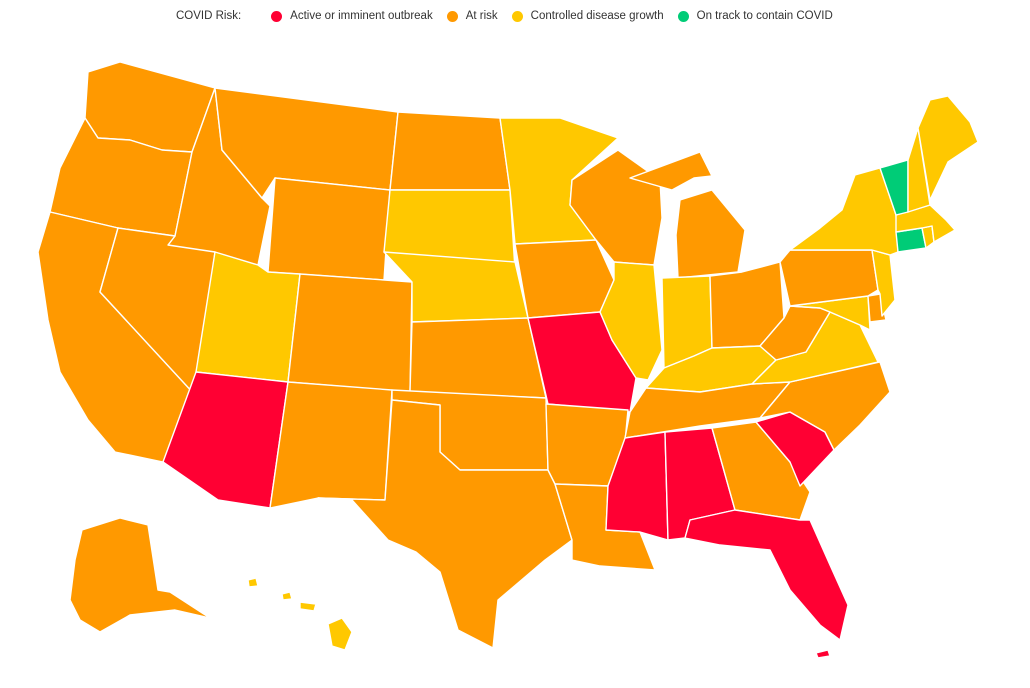 This screenshot has width=1030, height=688. What do you see at coordinates (350, 333) in the screenshot?
I see `state-colorado` at bounding box center [350, 333].